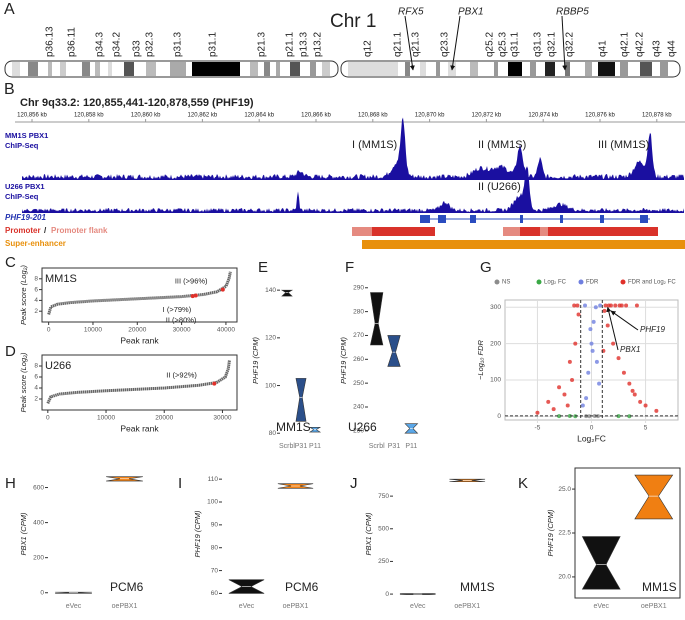  Describe the element at coordinates (572, 12) in the screenshot. I see `gene-label: RBBP5` at that location.